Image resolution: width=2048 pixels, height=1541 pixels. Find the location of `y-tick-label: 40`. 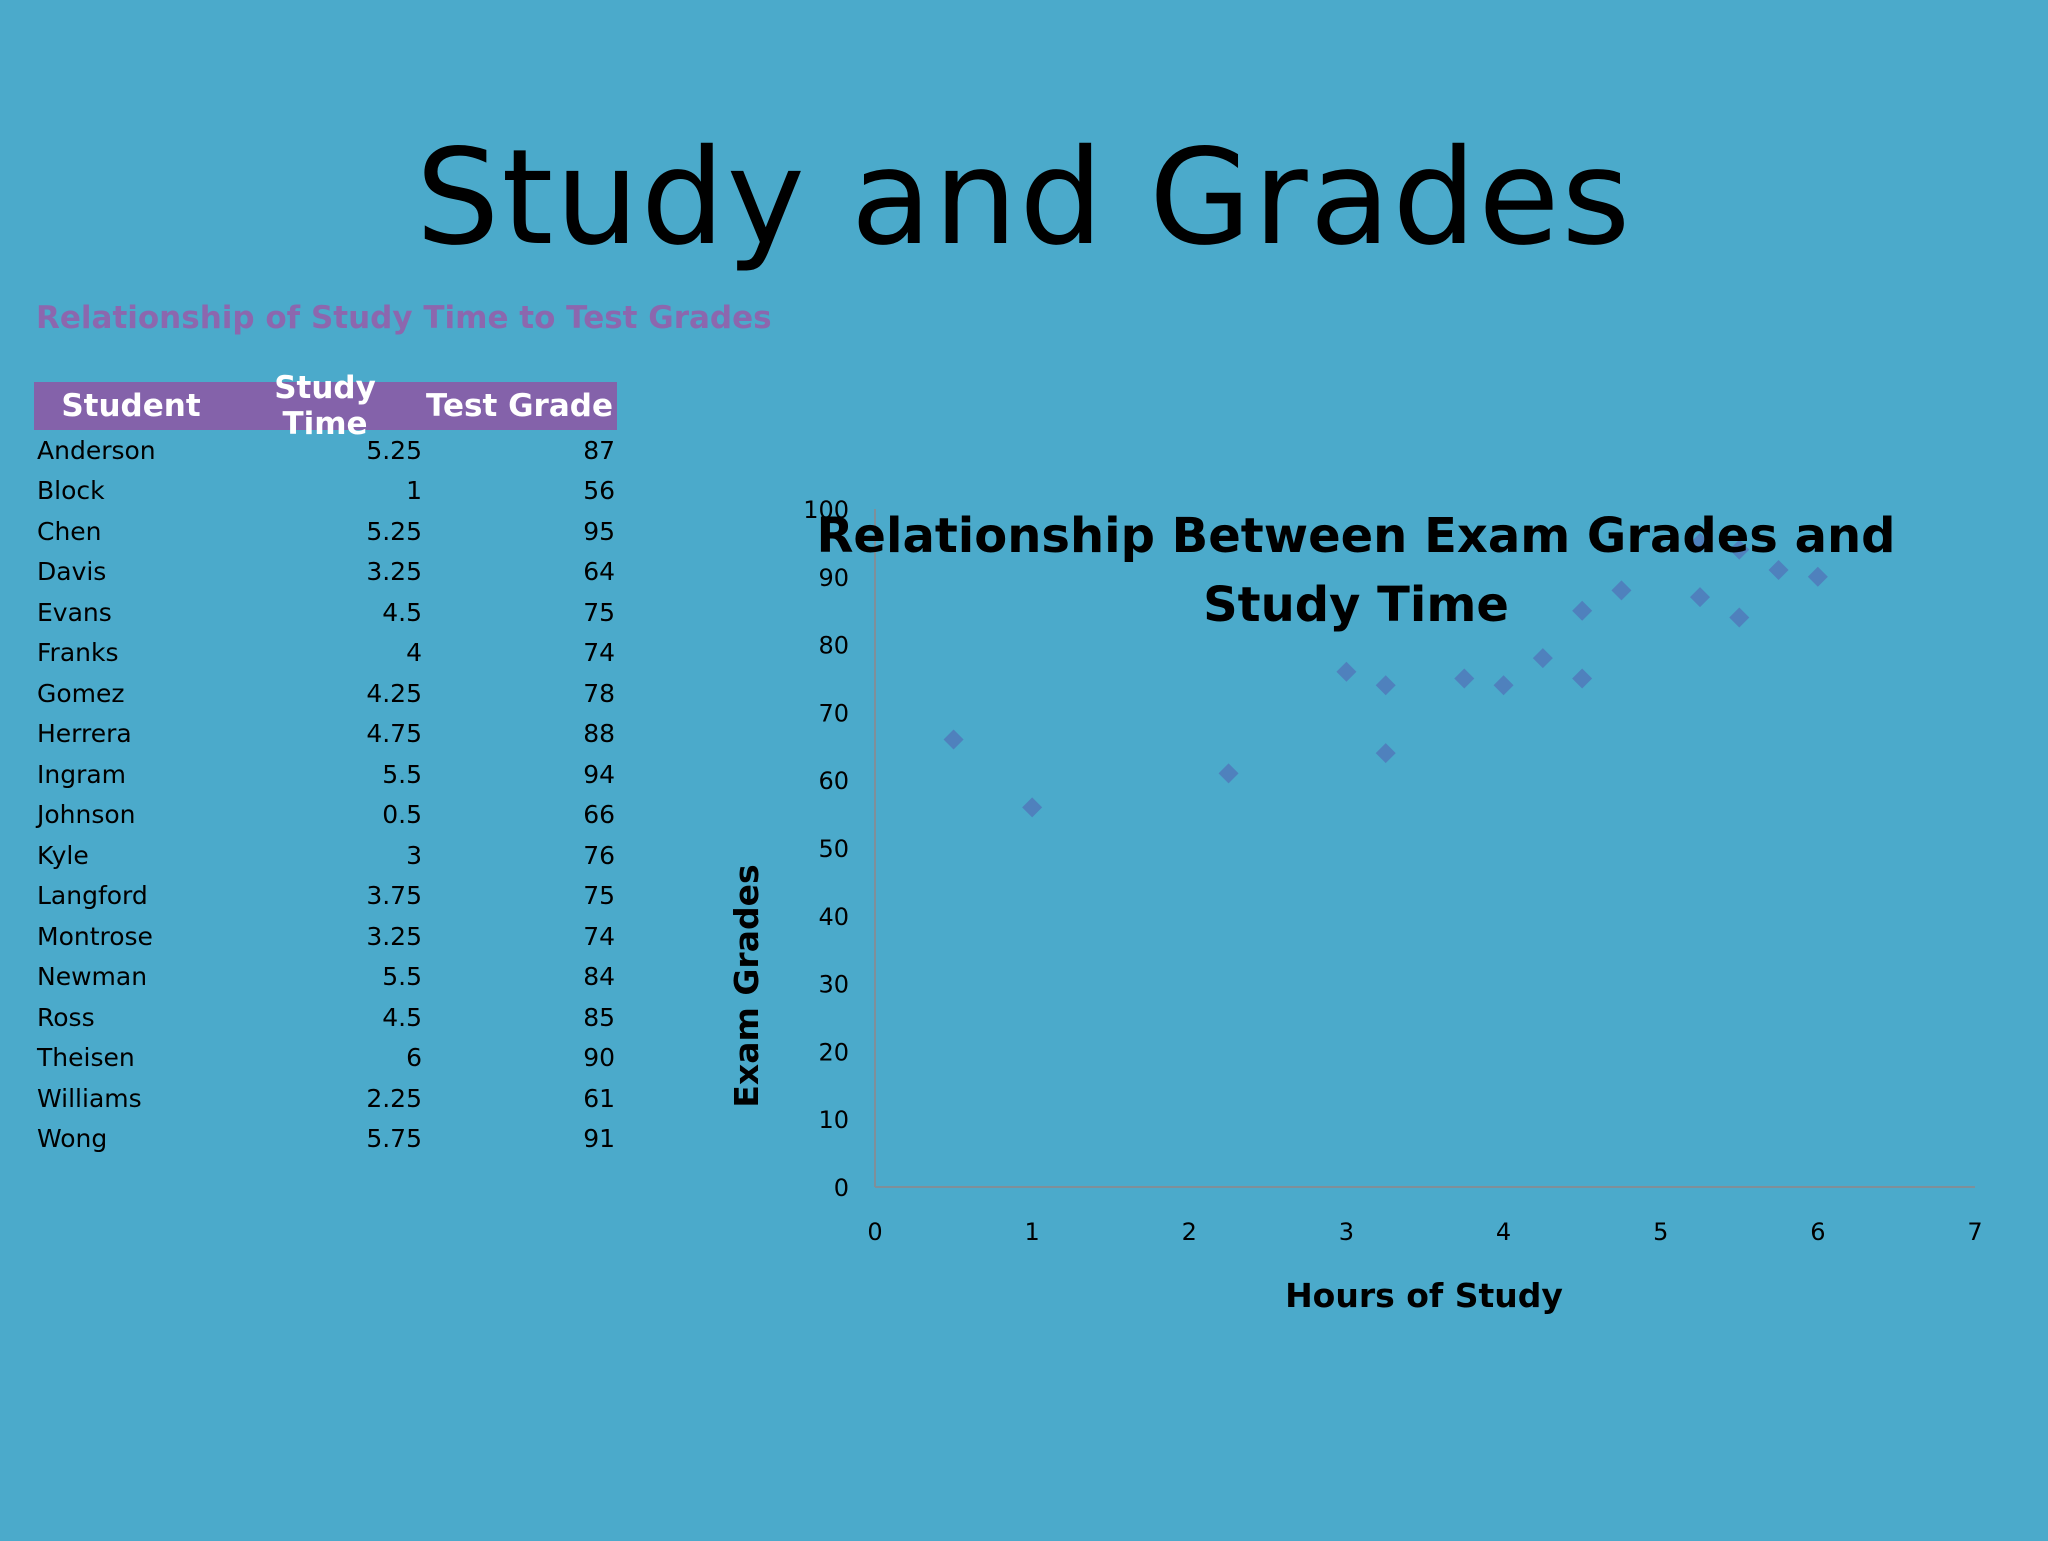

y-tick-label: 40 is located at coordinates (833, 917).